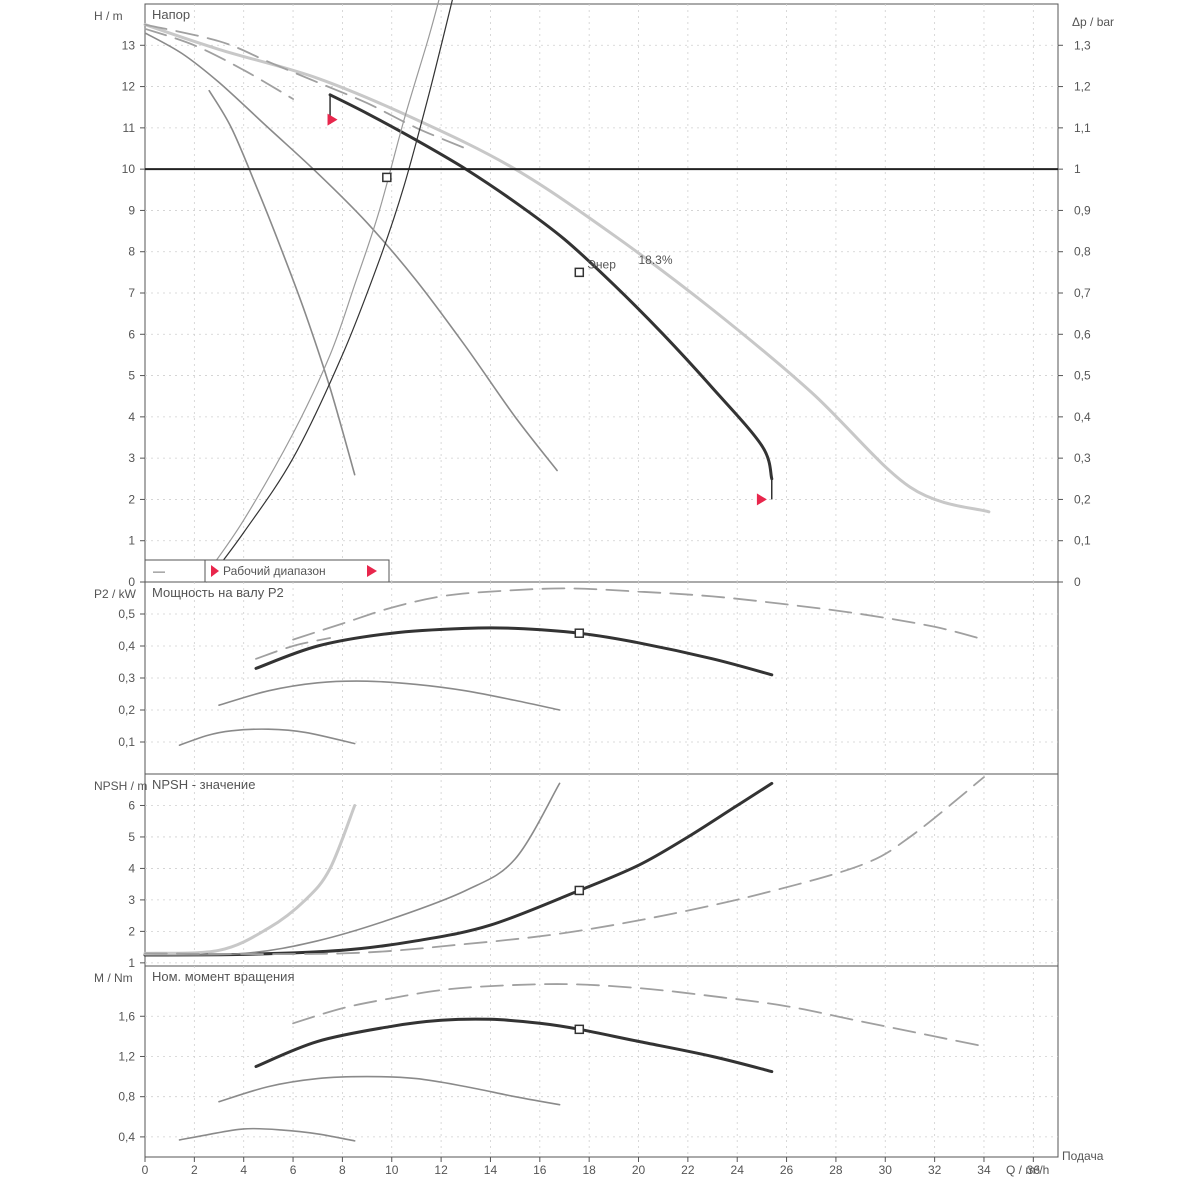 This screenshot has width=1200, height=1200. I want to click on head-ytick-label: 0, so click(131, 582).